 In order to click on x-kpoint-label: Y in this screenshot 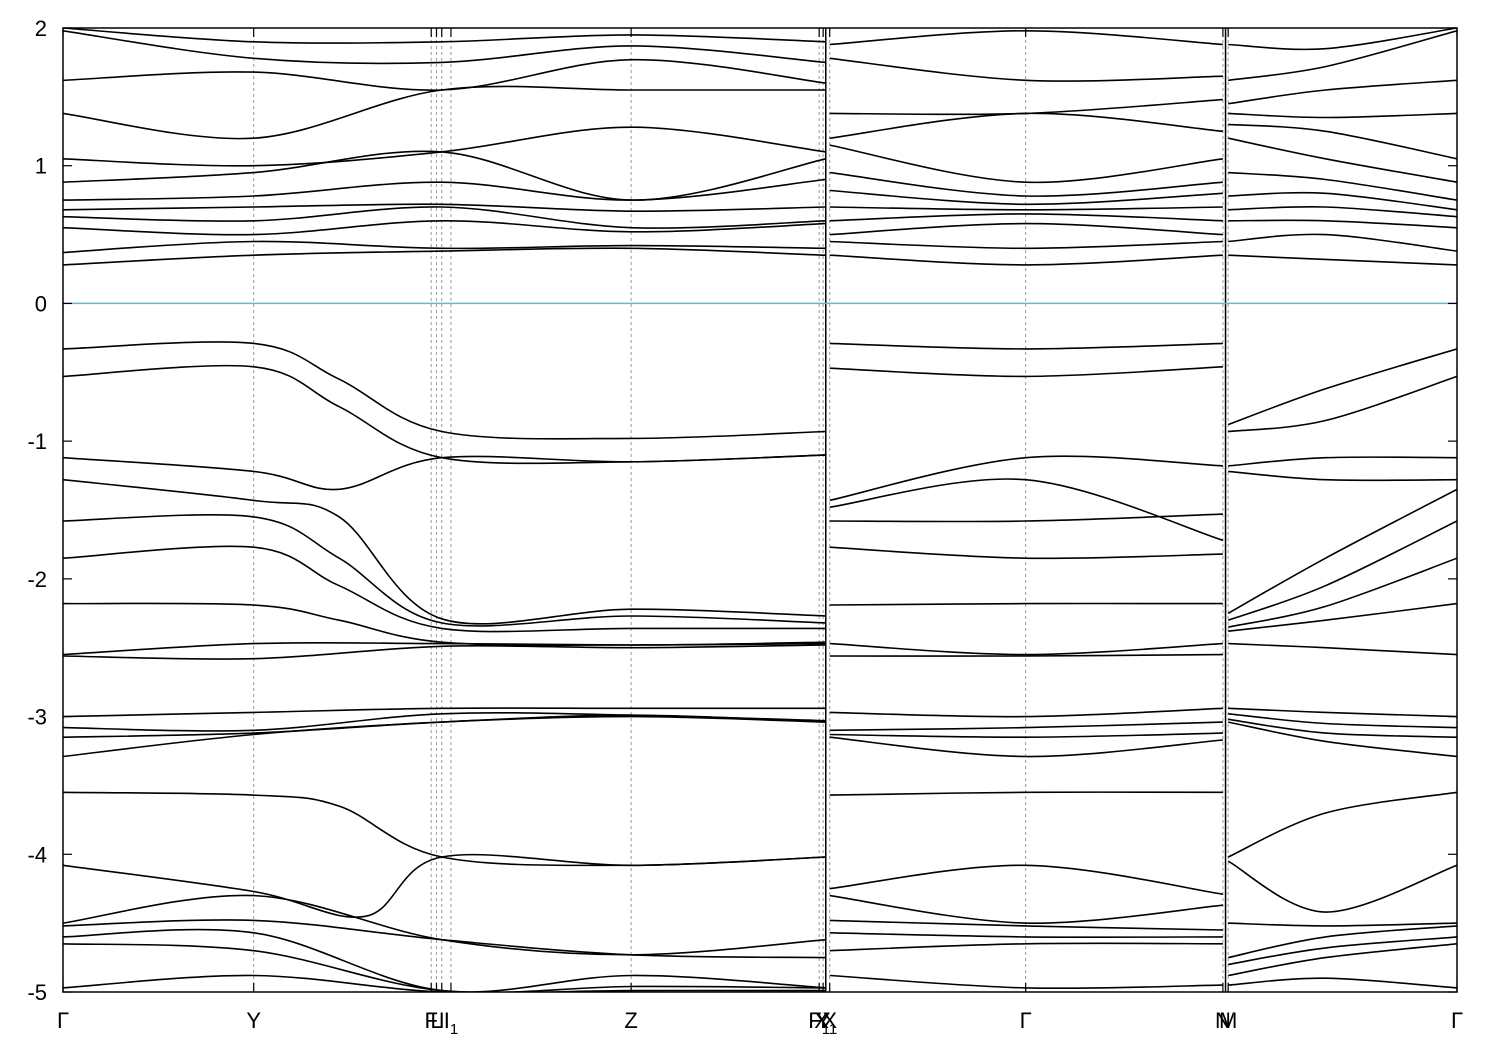, I will do `click(253, 1020)`.